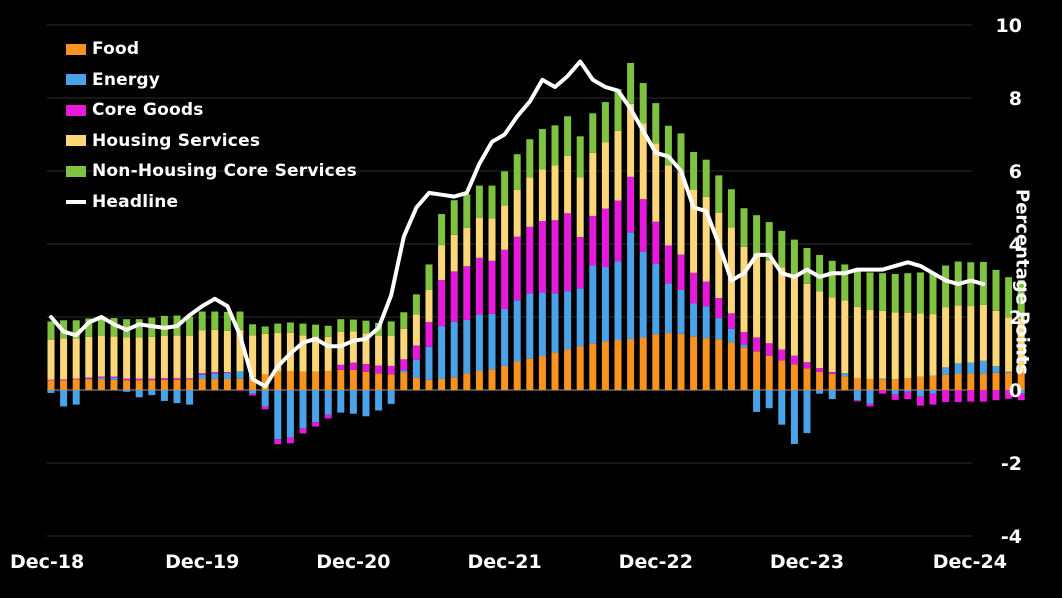 This screenshot has height=598, width=1062. What do you see at coordinates (1009, 26) in the screenshot?
I see `y-tick-label: 10` at bounding box center [1009, 26].